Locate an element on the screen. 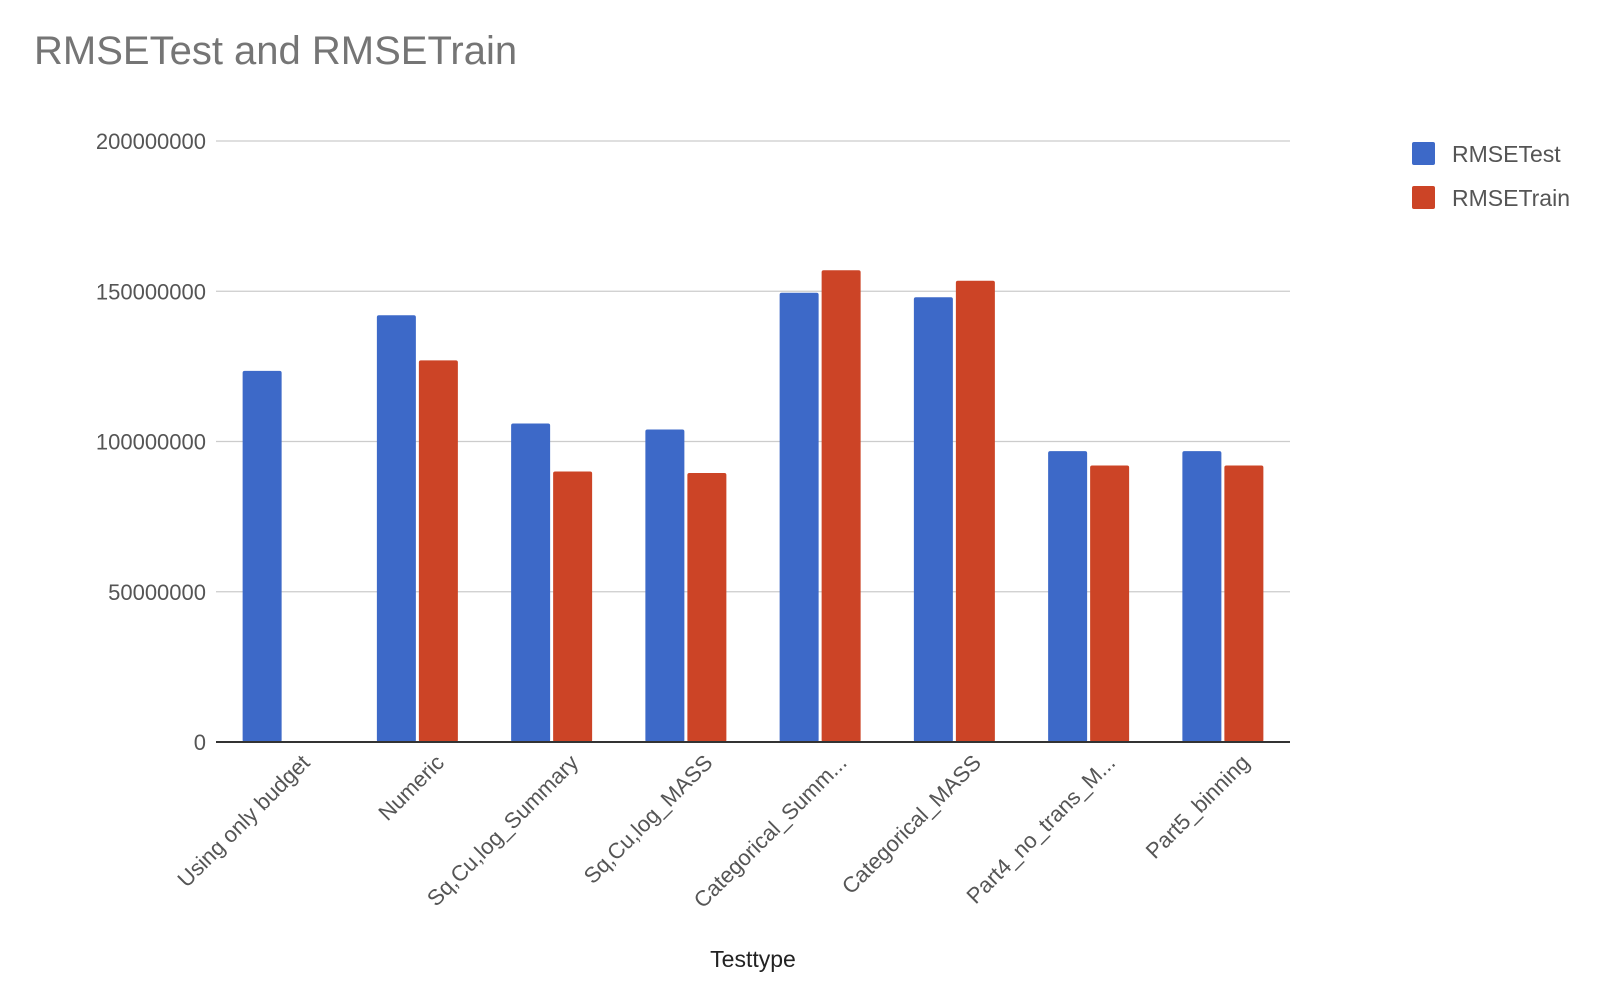 The height and width of the screenshot is (996, 1612). legend-label: RMSETest is located at coordinates (1506, 154).